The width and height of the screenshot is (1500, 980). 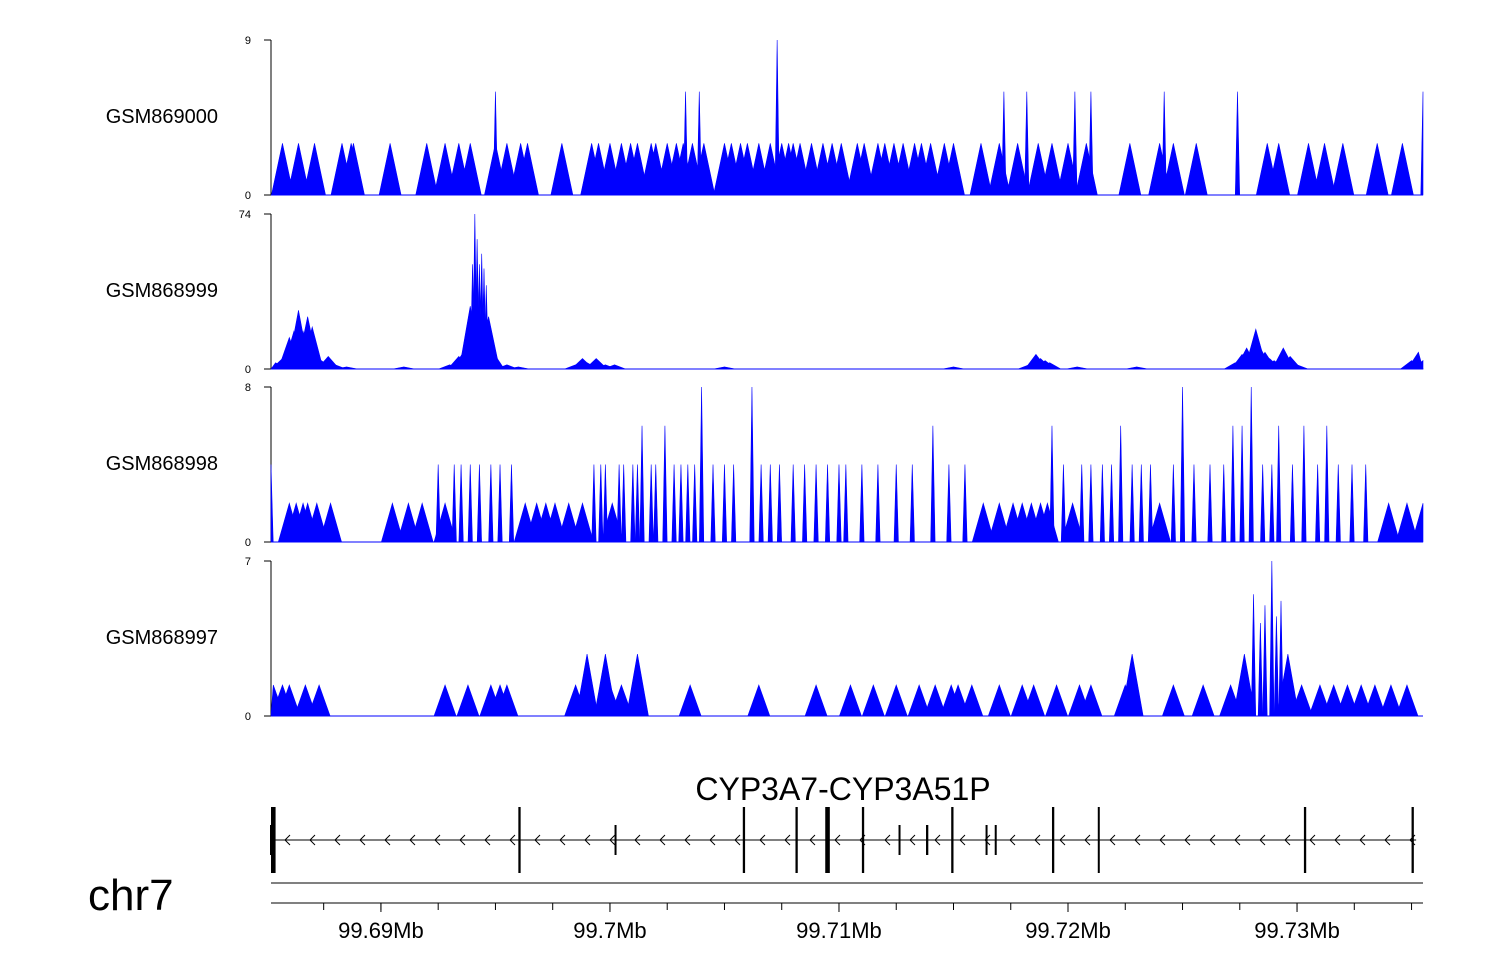 I want to click on track-label: GSM868997, so click(x=162, y=638).